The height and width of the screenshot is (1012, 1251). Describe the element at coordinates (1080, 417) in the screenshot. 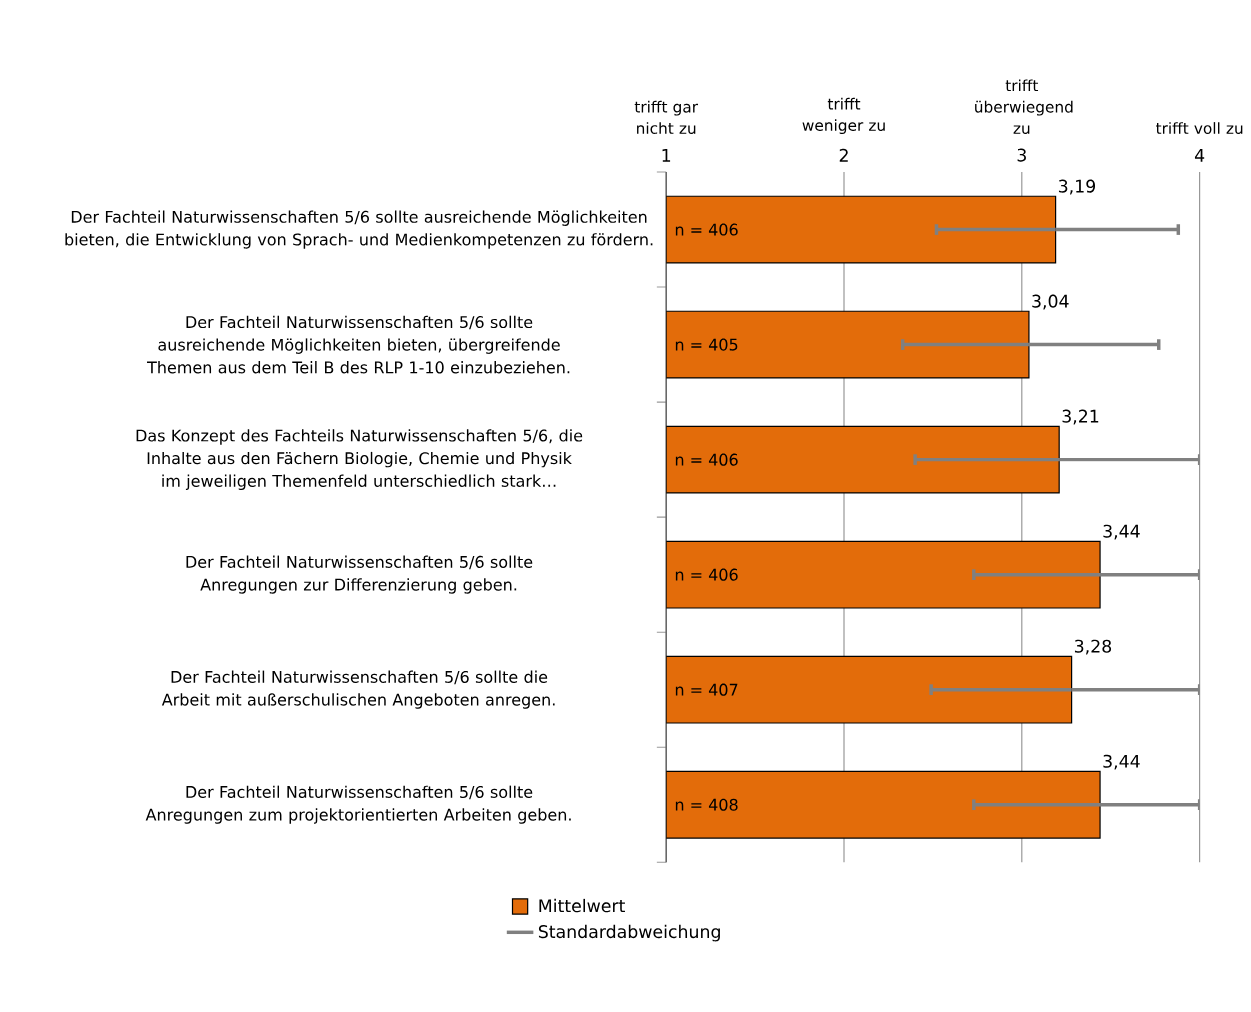

I see `data-label: 3,21` at that location.